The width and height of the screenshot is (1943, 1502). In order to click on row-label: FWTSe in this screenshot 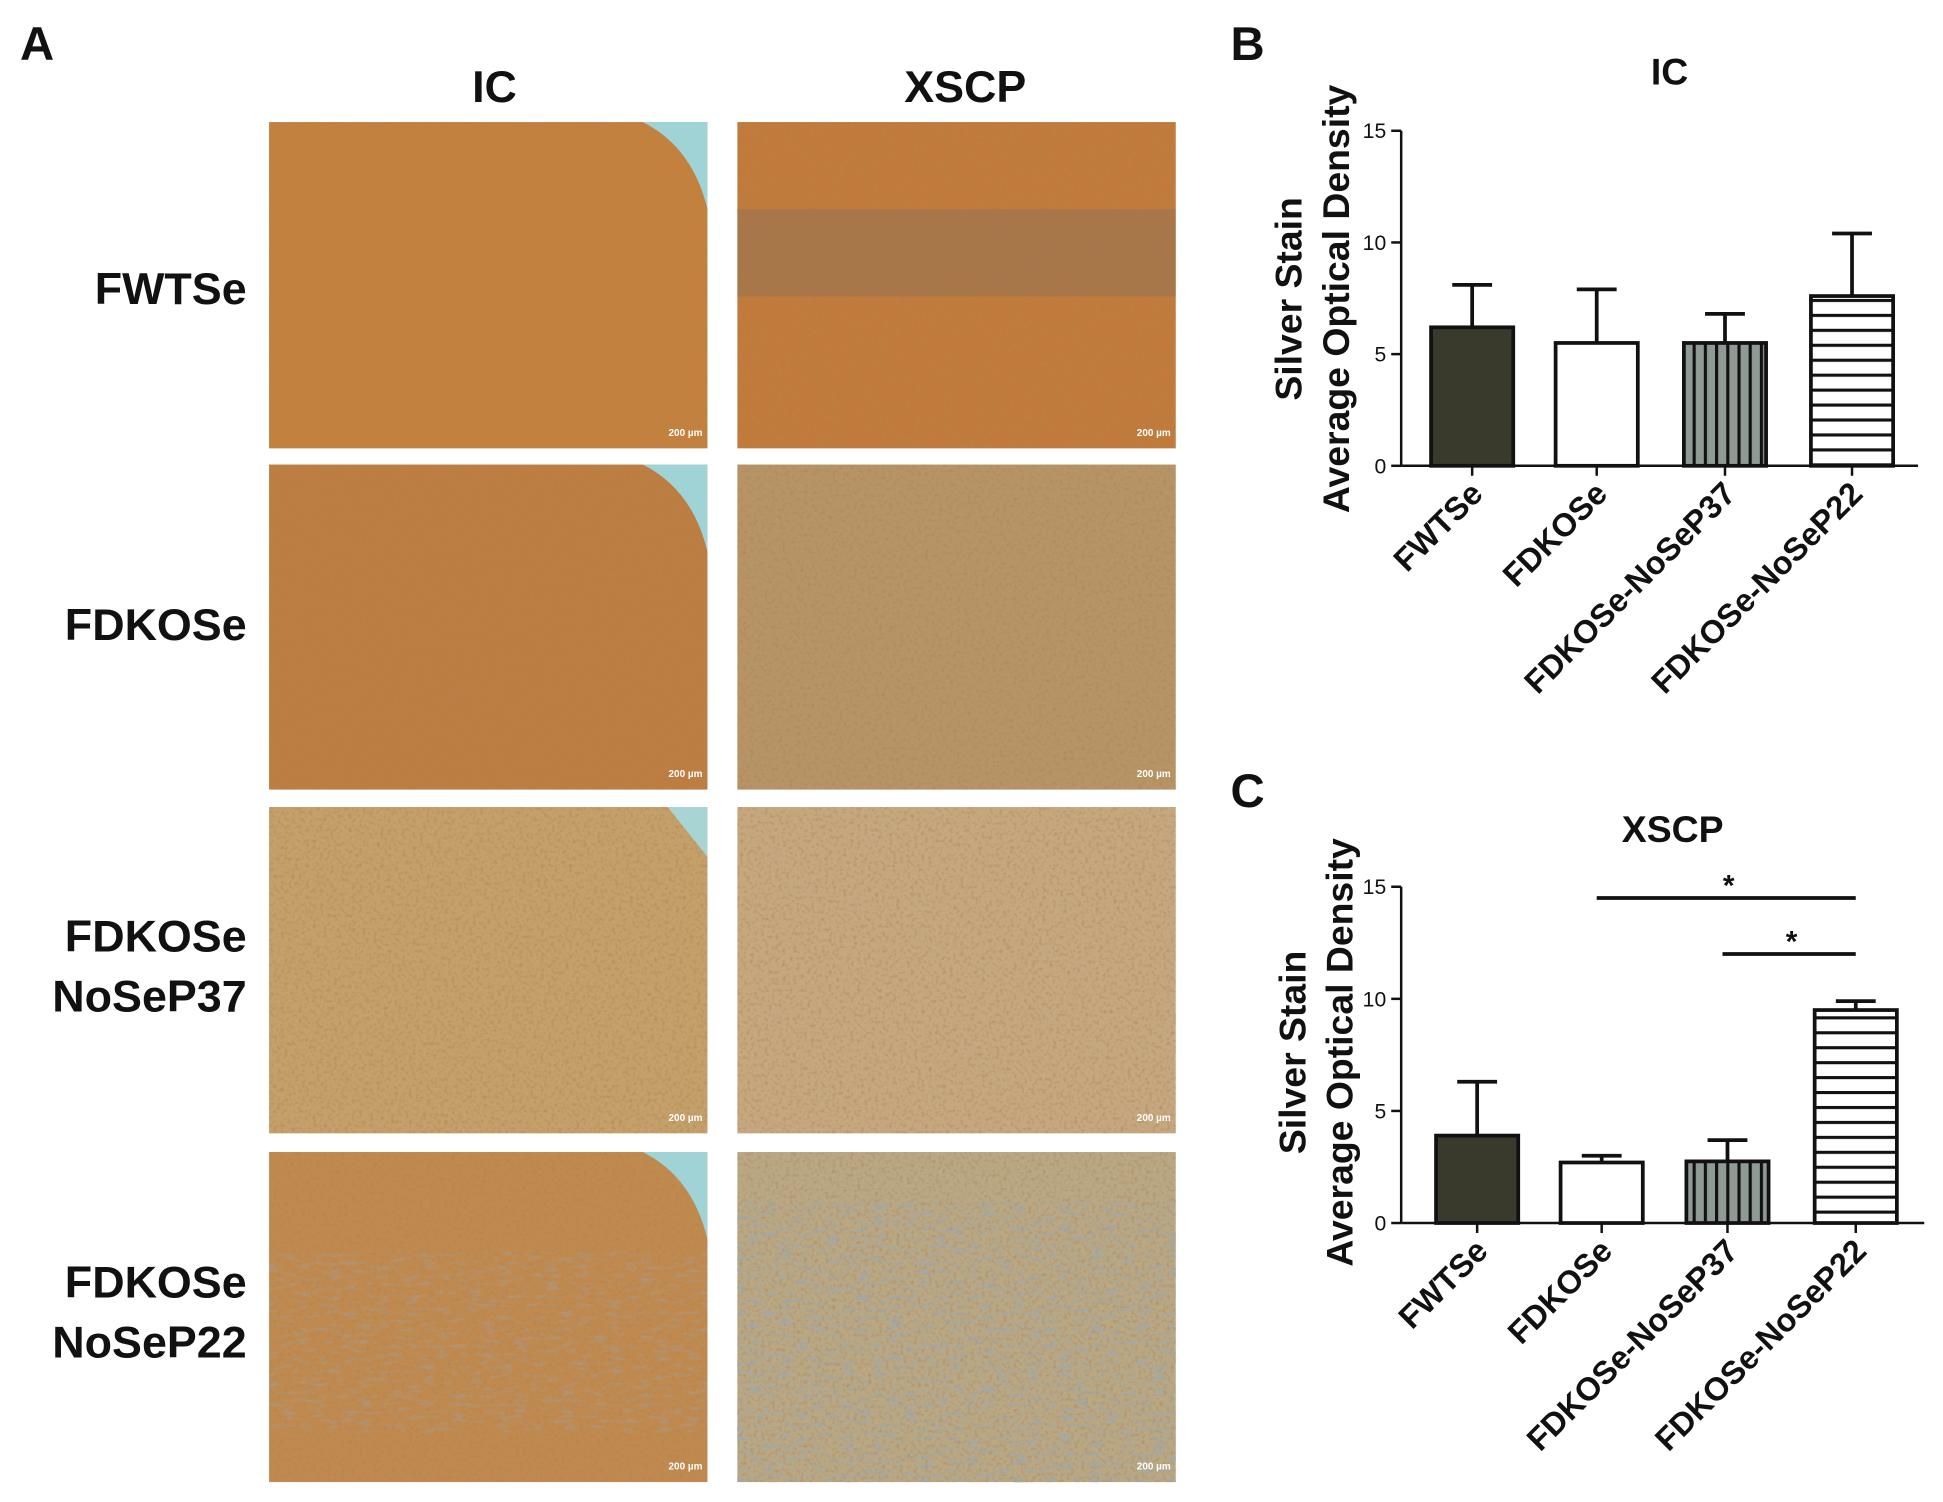, I will do `click(171, 288)`.